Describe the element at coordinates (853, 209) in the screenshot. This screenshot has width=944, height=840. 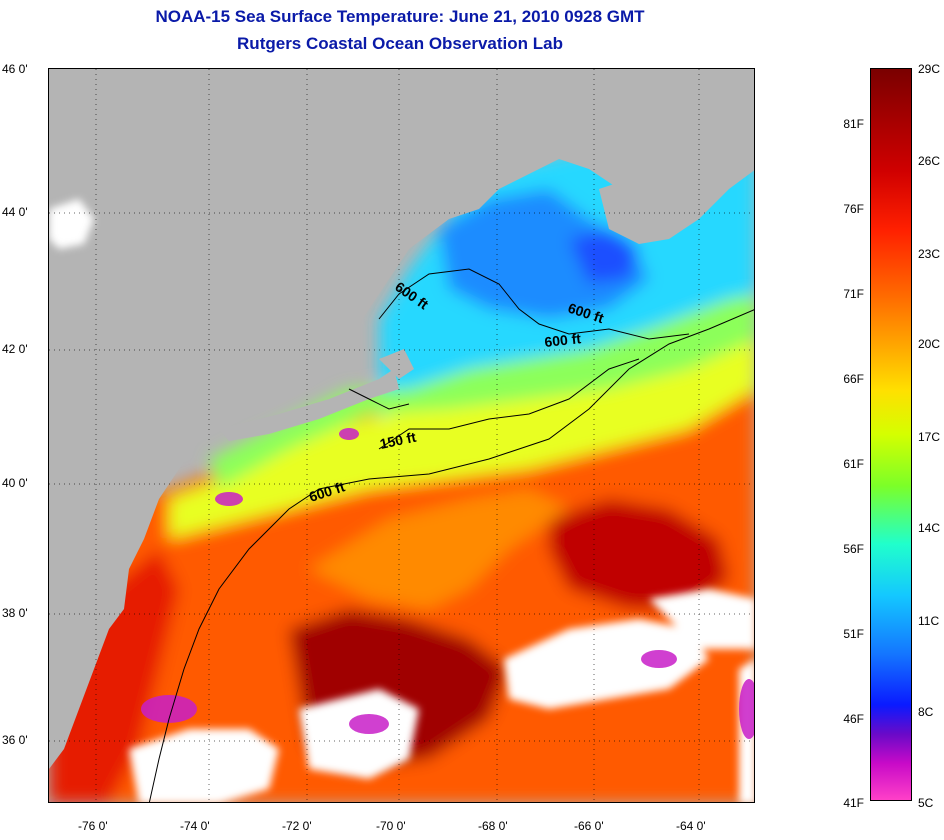
I see `colorbar-f-76: 76F` at that location.